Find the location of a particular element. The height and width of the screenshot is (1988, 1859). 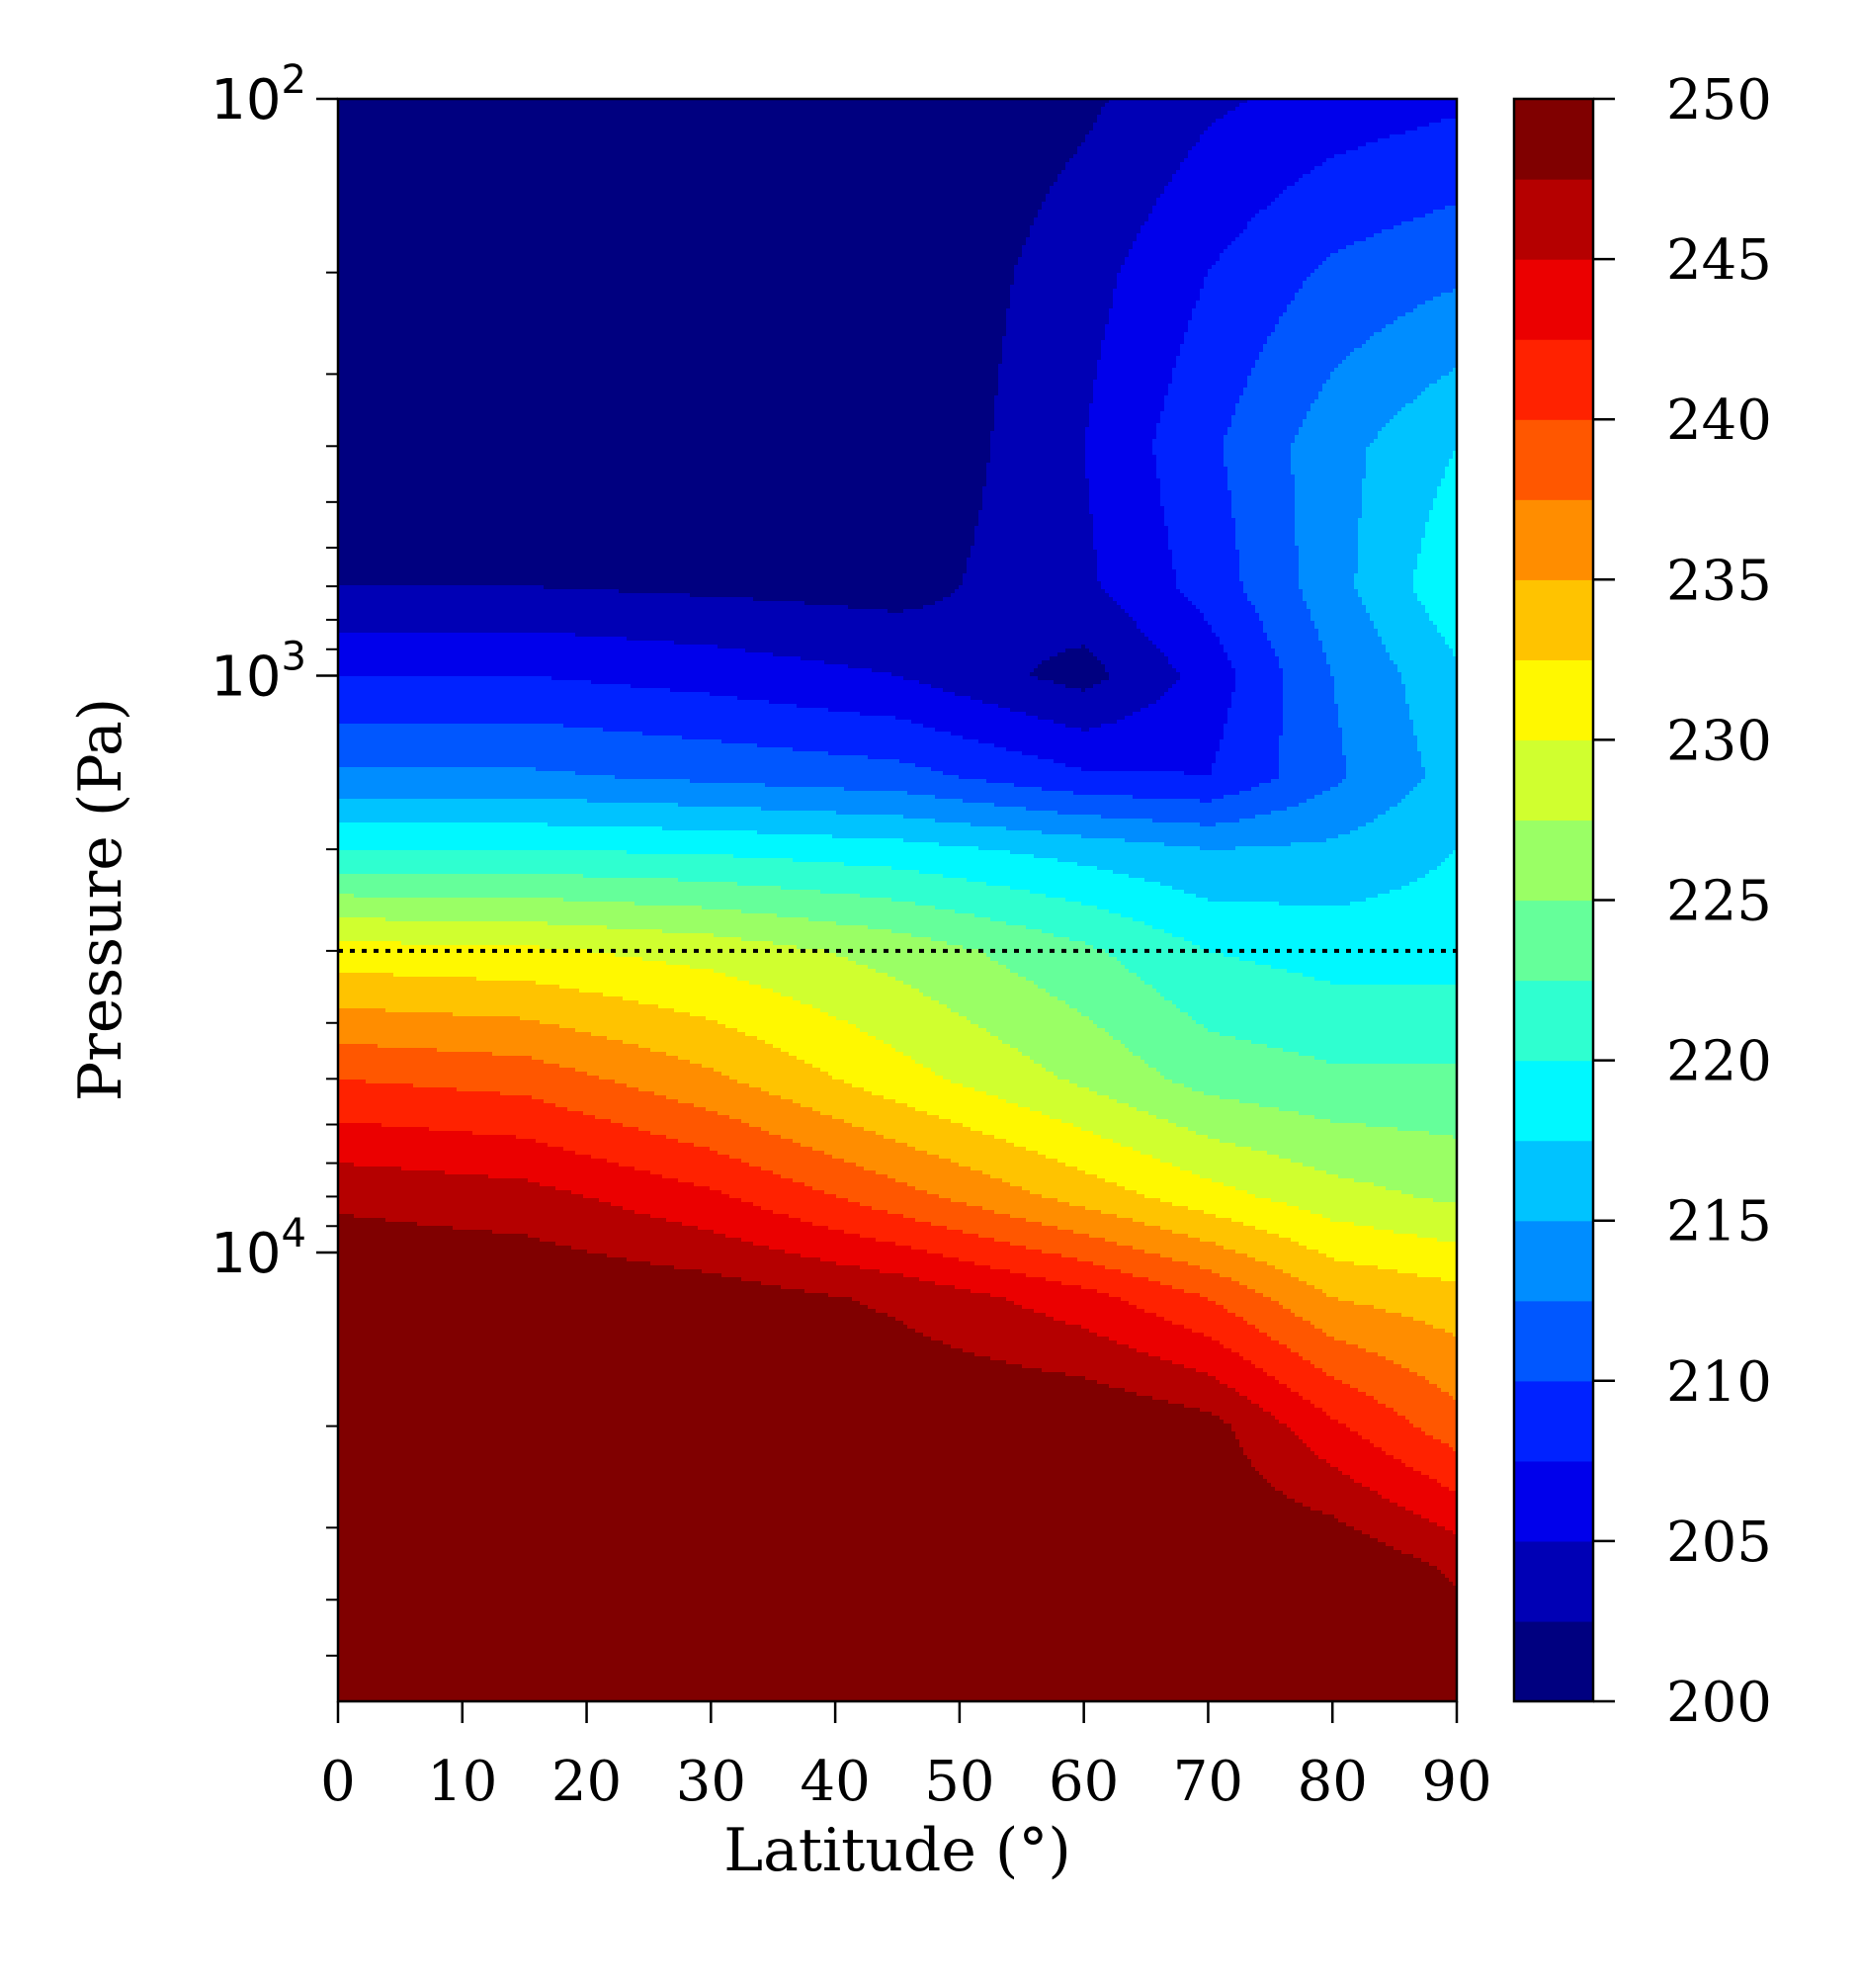

colorbar-level-swatch is located at coordinates (1553, 1261).